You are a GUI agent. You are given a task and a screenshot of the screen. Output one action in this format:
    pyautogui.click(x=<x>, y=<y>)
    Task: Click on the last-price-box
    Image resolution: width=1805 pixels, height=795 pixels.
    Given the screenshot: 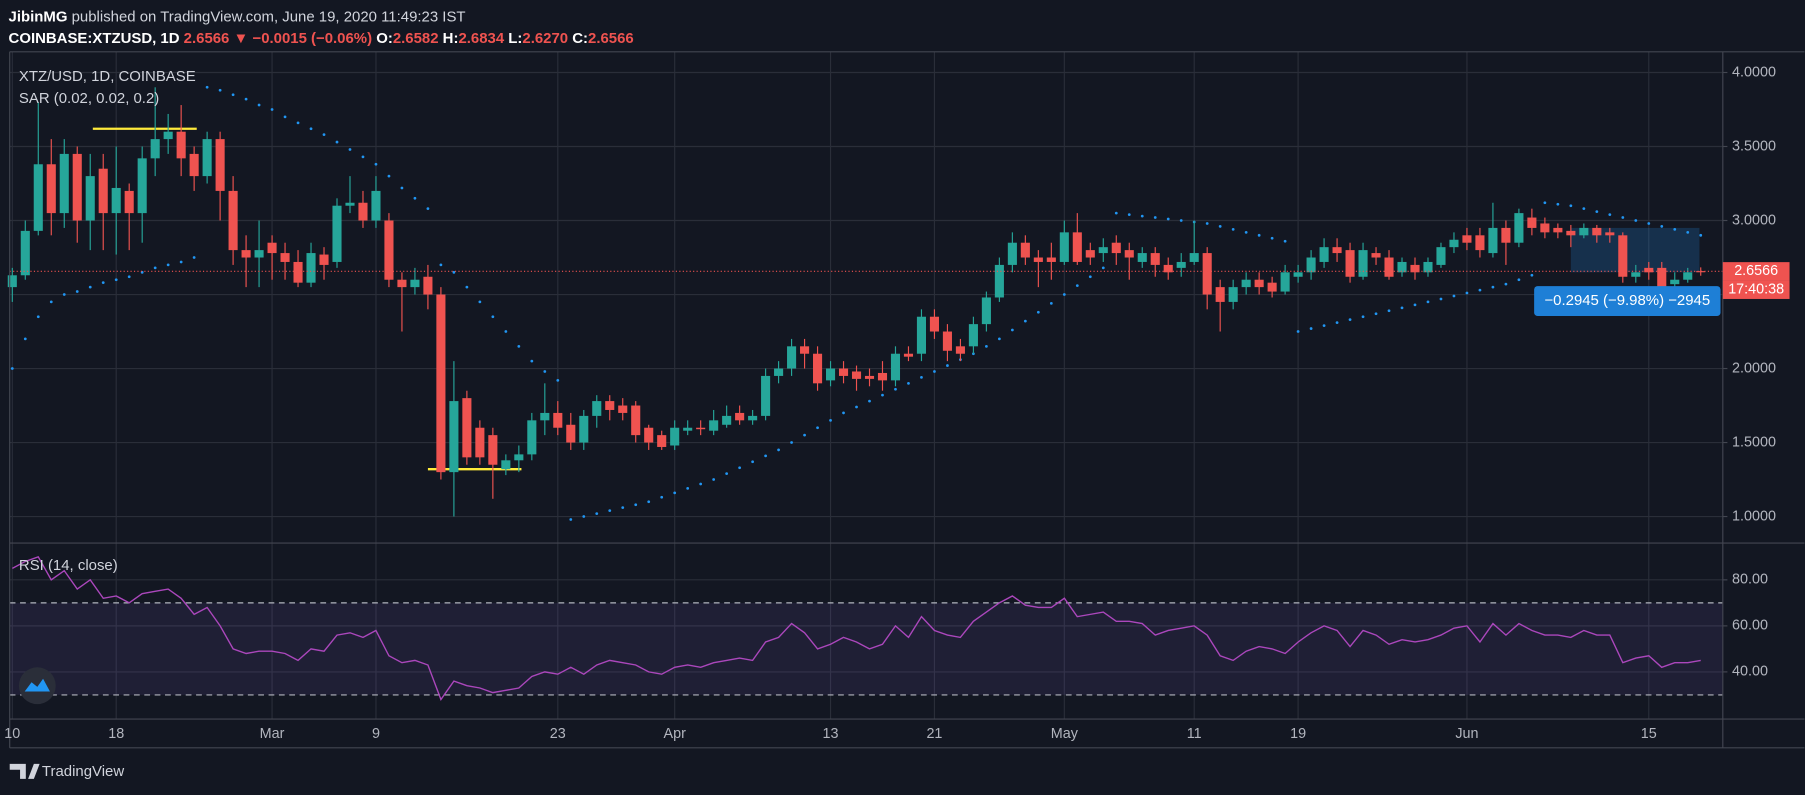 What is the action you would take?
    pyautogui.click(x=1756, y=271)
    